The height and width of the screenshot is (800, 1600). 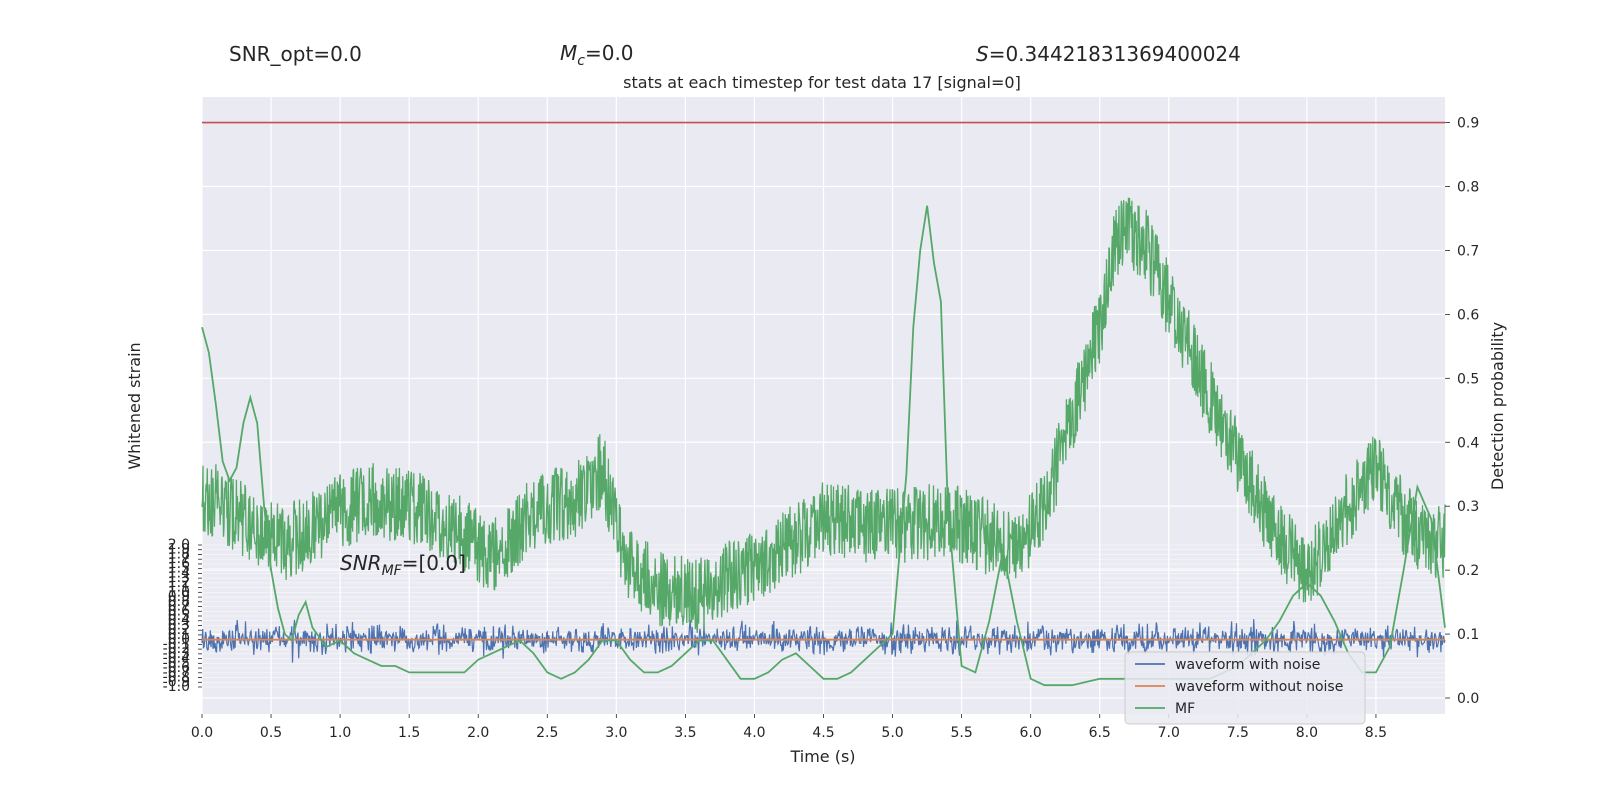 What do you see at coordinates (409, 733) in the screenshot?
I see `x-tick-label-3: 1.5` at bounding box center [409, 733].